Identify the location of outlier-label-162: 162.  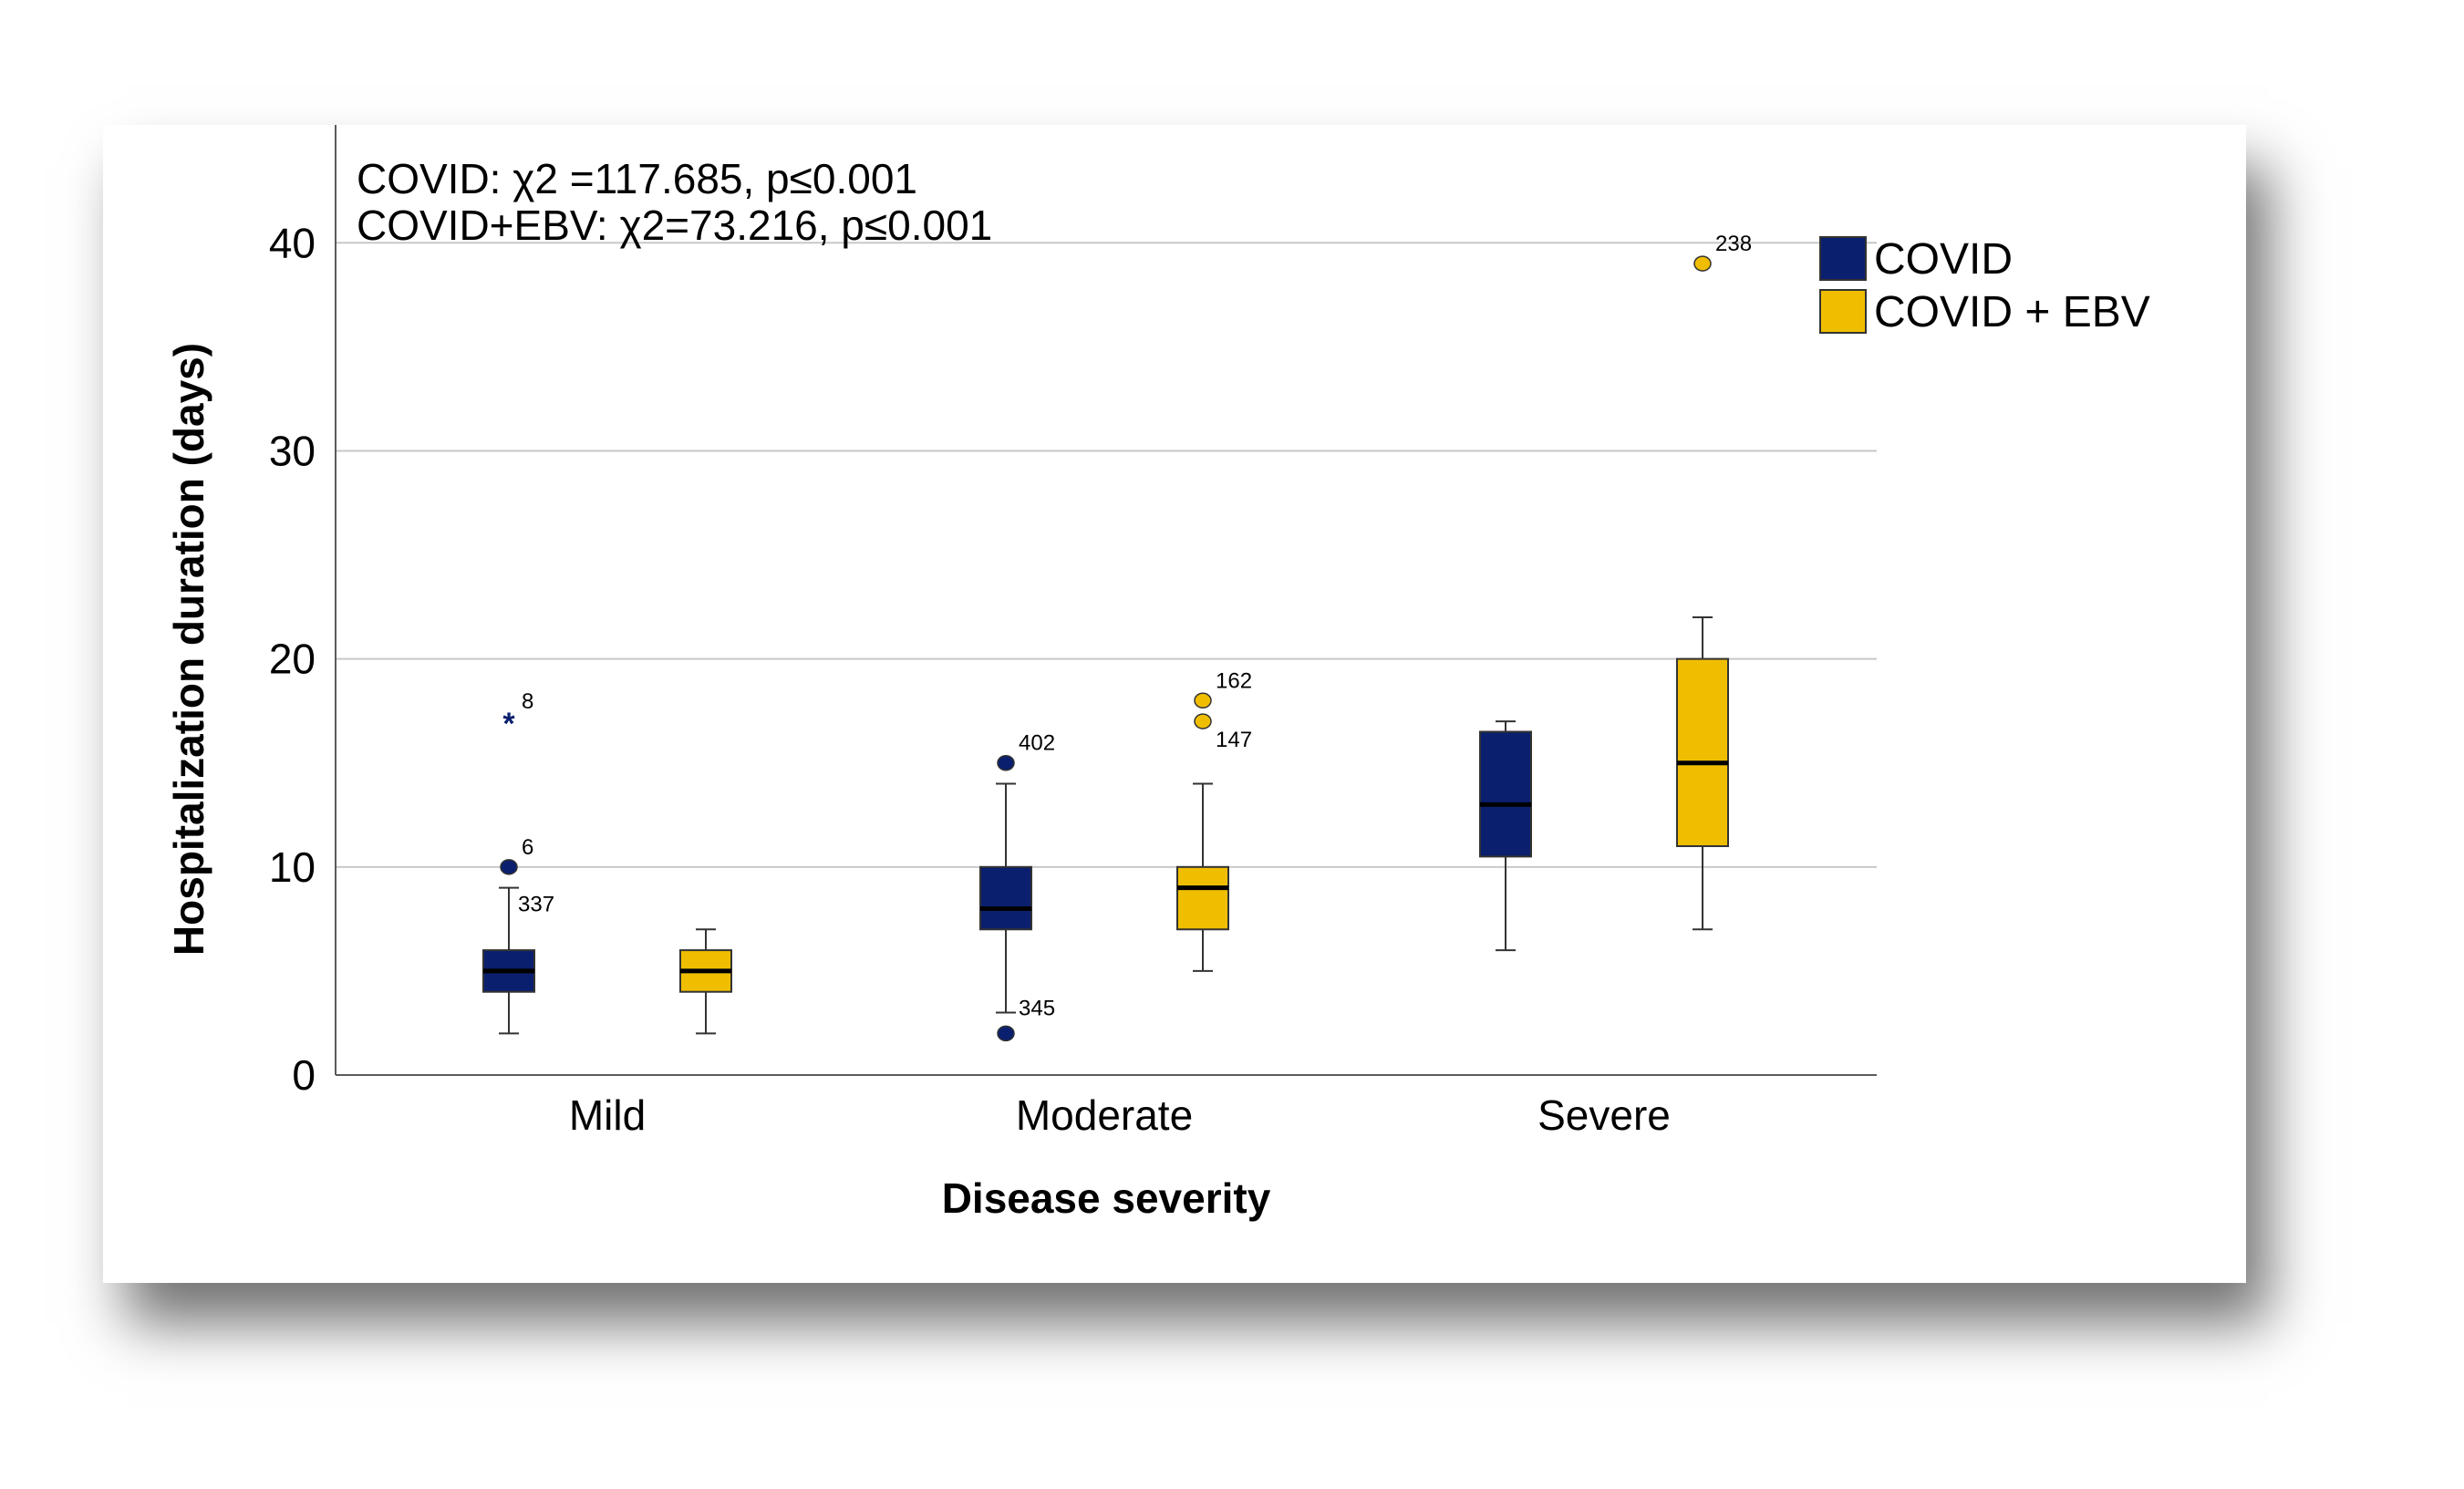
(1234, 681).